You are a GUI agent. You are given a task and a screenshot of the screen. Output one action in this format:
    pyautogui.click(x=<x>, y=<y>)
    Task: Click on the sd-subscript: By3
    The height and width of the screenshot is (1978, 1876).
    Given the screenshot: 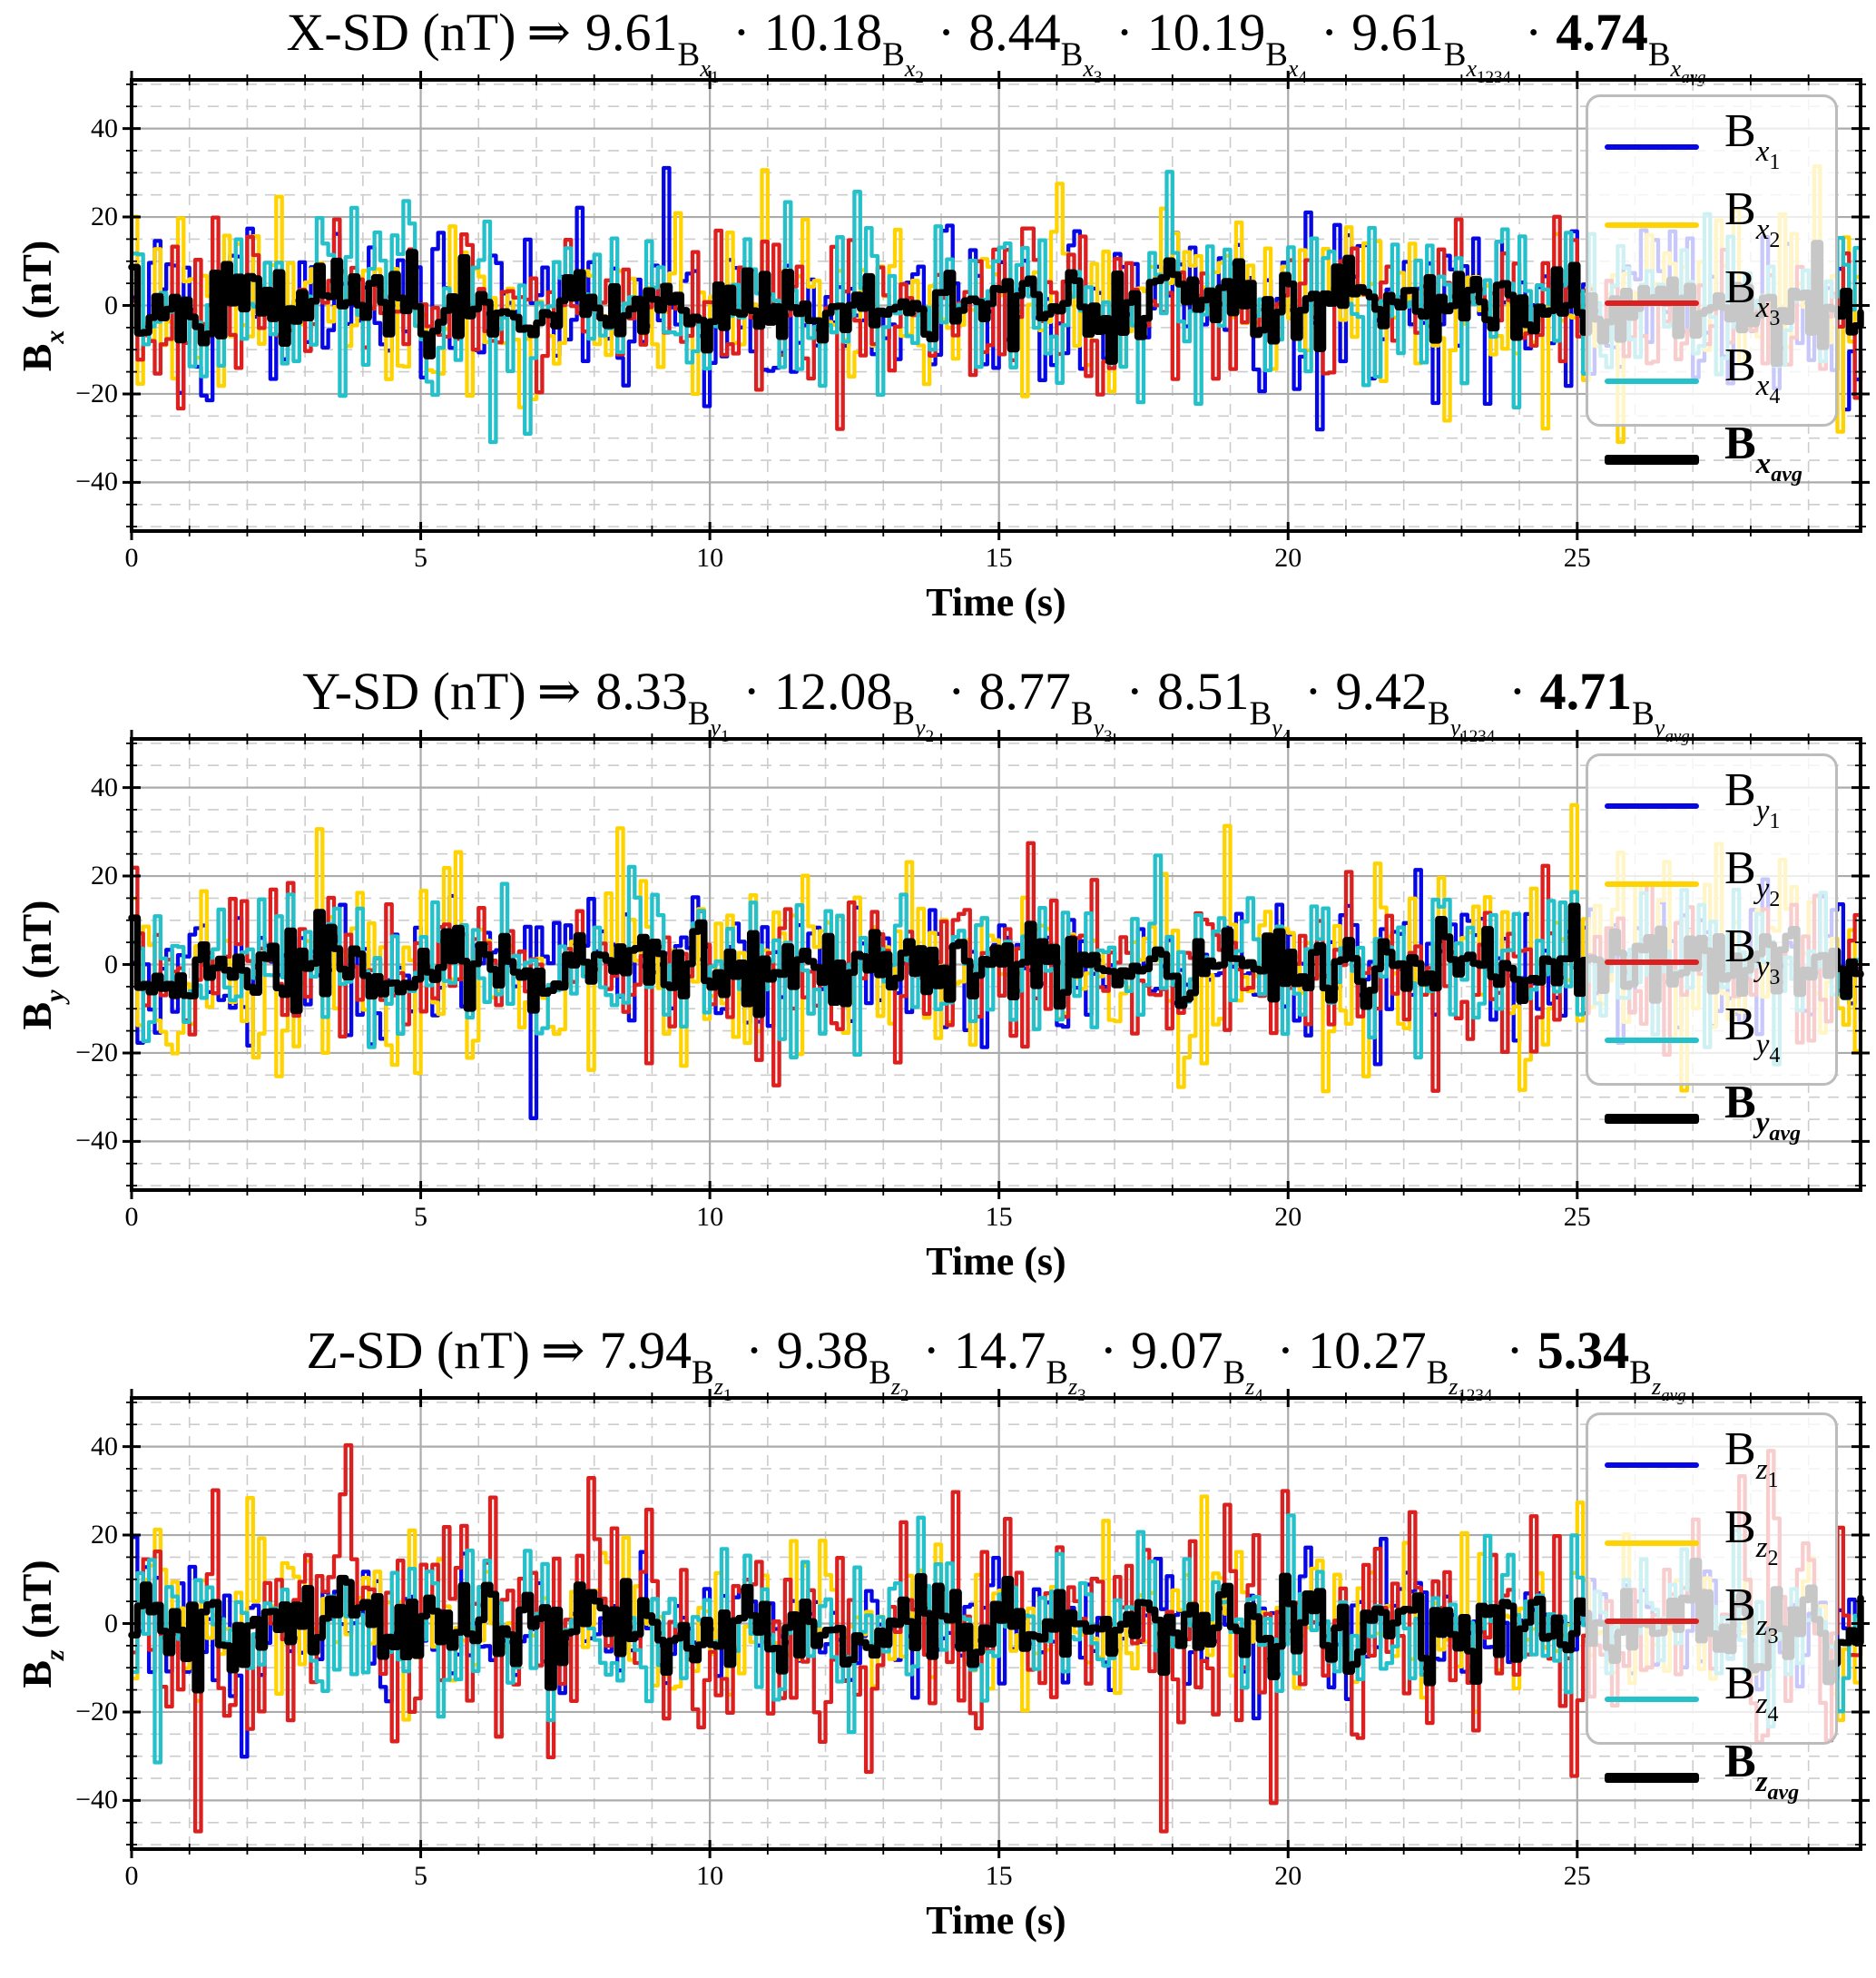 What is the action you would take?
    pyautogui.click(x=1092, y=721)
    